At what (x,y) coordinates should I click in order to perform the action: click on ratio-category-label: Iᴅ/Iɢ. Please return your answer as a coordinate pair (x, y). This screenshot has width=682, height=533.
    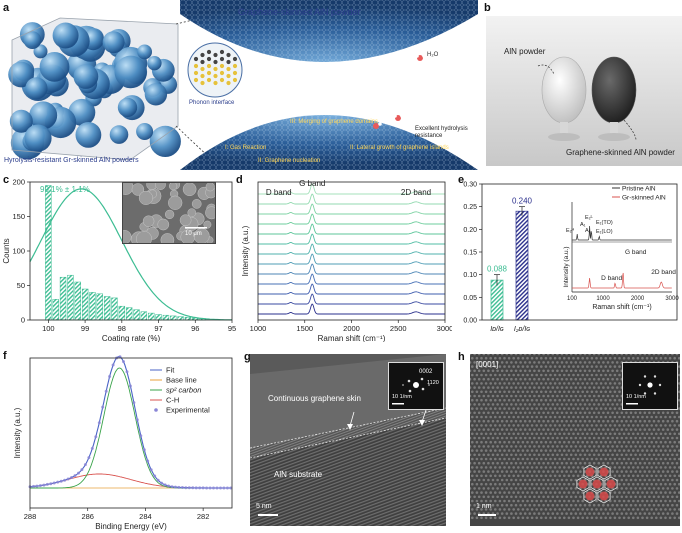
    Looking at the image, I should click on (497, 329).